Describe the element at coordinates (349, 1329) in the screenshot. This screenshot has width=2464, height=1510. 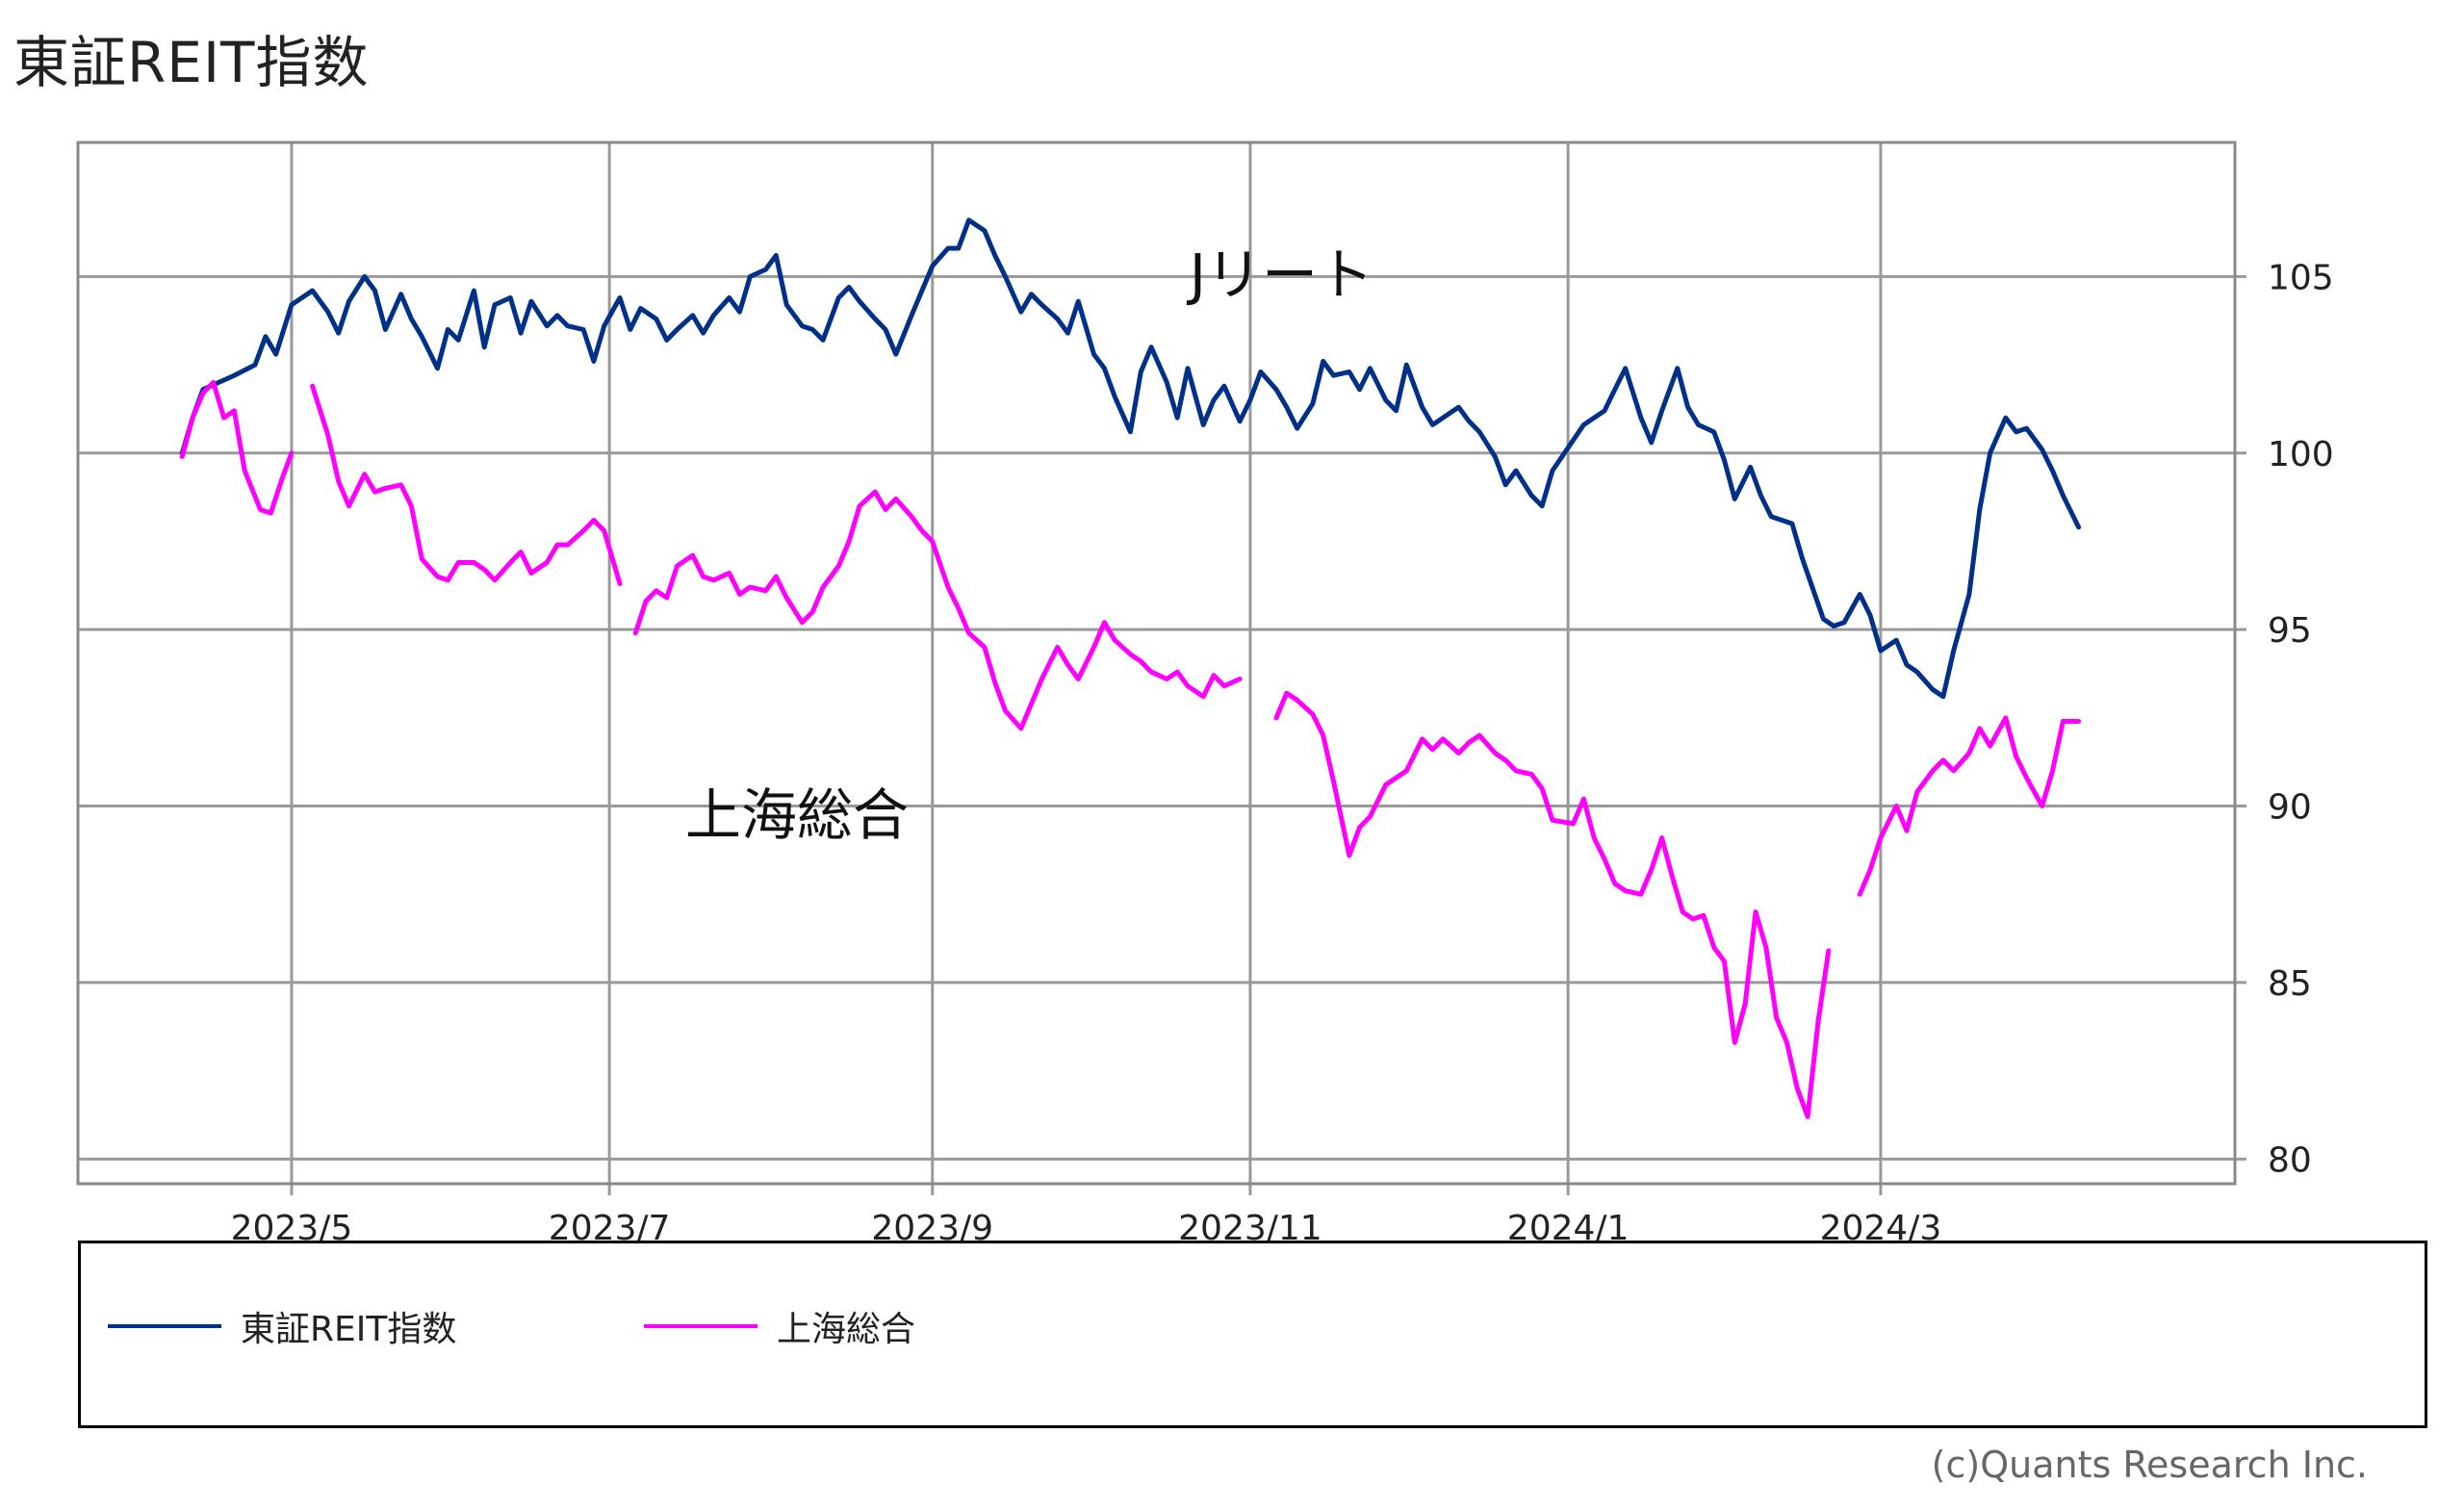
I see `legend-label-reit: 東証REIT指数` at that location.